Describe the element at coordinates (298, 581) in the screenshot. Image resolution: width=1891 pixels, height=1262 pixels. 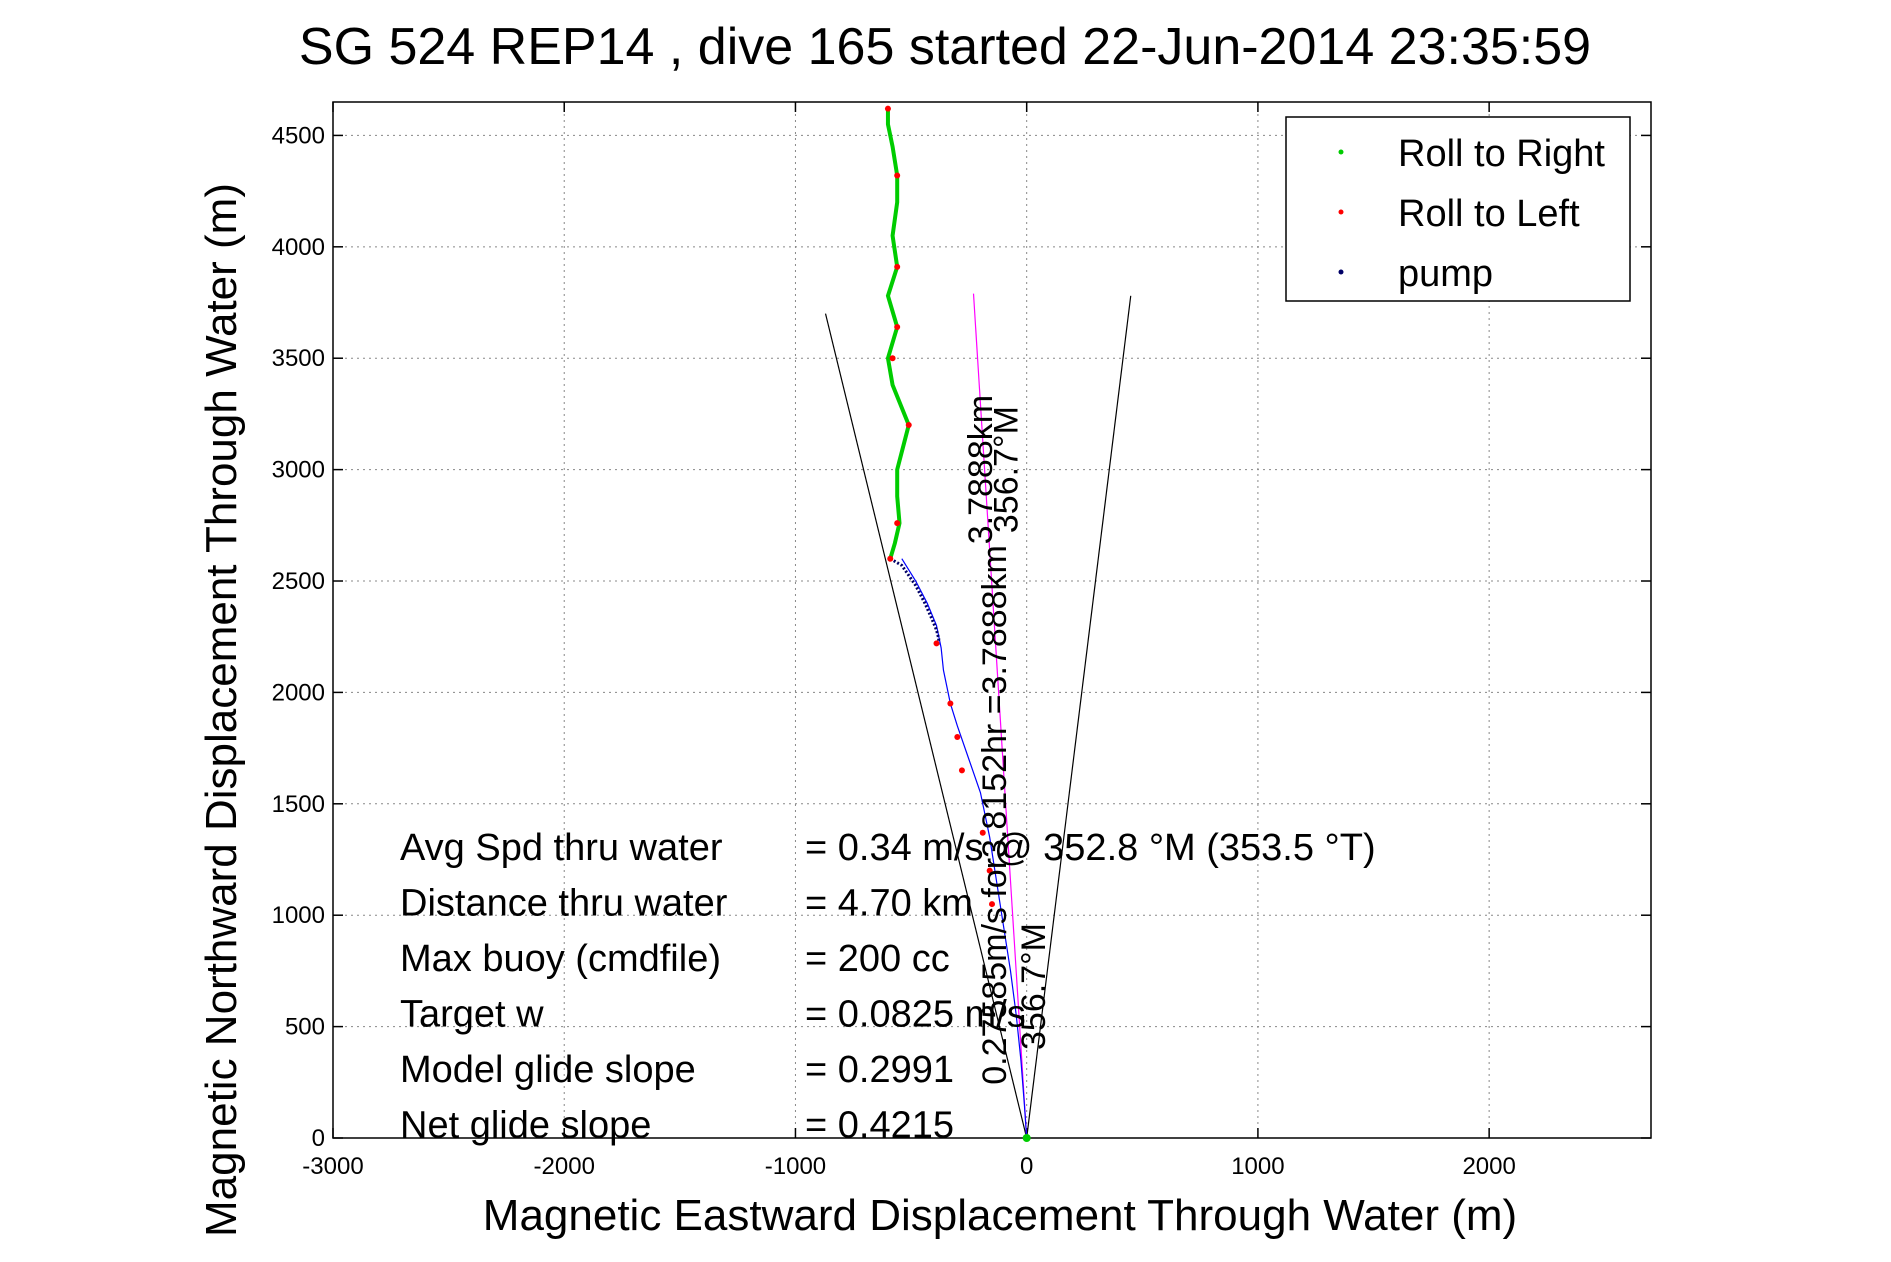
I see `y-tick-label: 2500` at that location.